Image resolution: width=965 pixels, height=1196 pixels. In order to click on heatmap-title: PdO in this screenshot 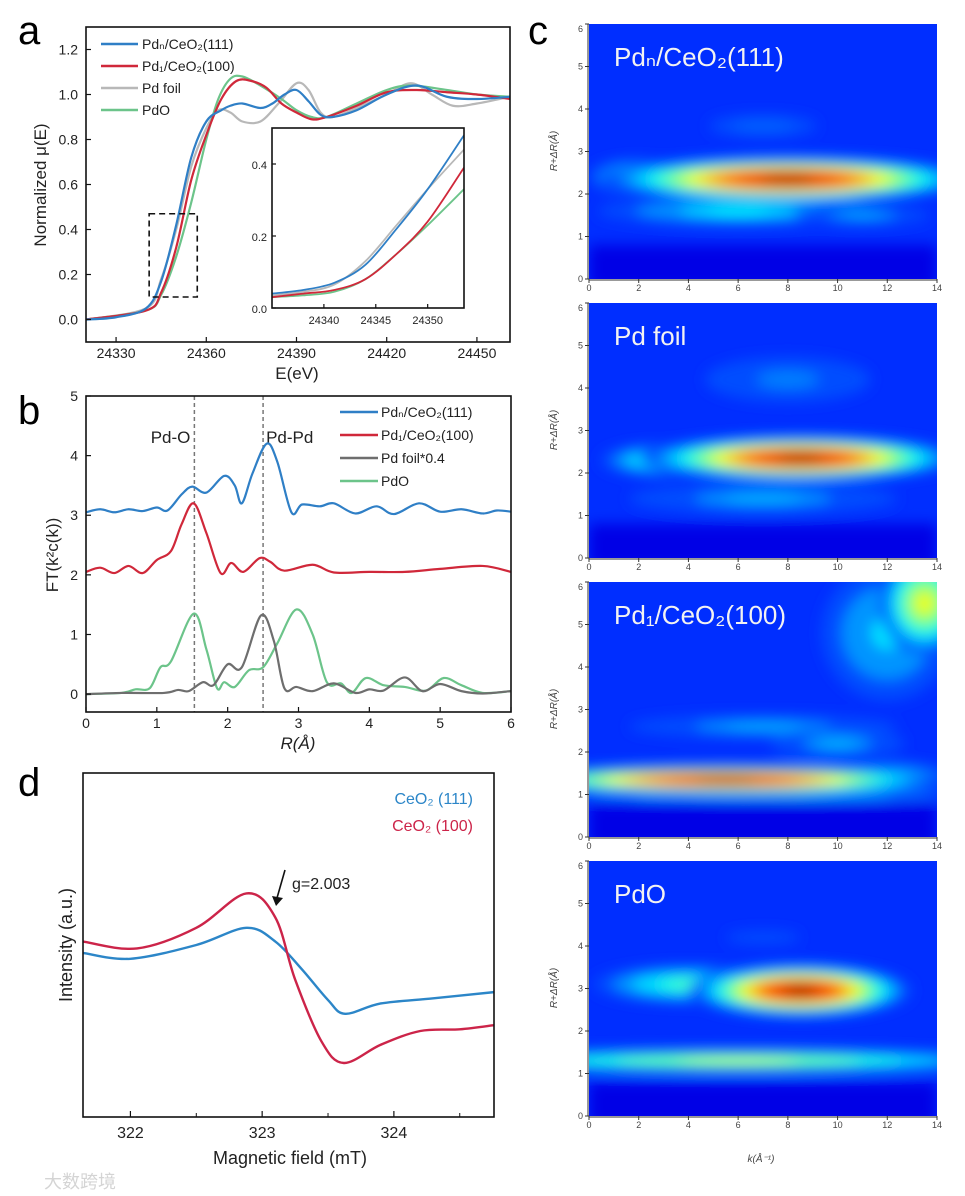, I will do `click(640, 894)`.